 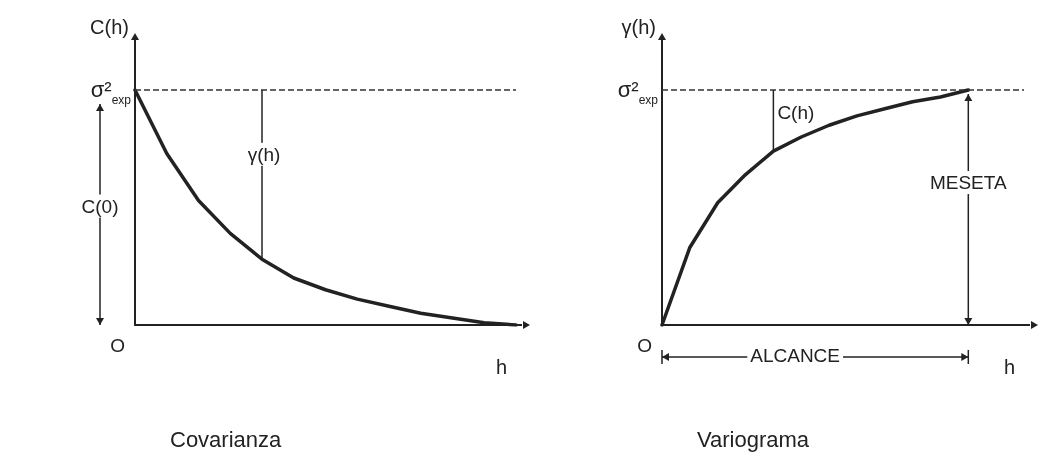 I want to click on annotation: γ(h), so click(x=264, y=154).